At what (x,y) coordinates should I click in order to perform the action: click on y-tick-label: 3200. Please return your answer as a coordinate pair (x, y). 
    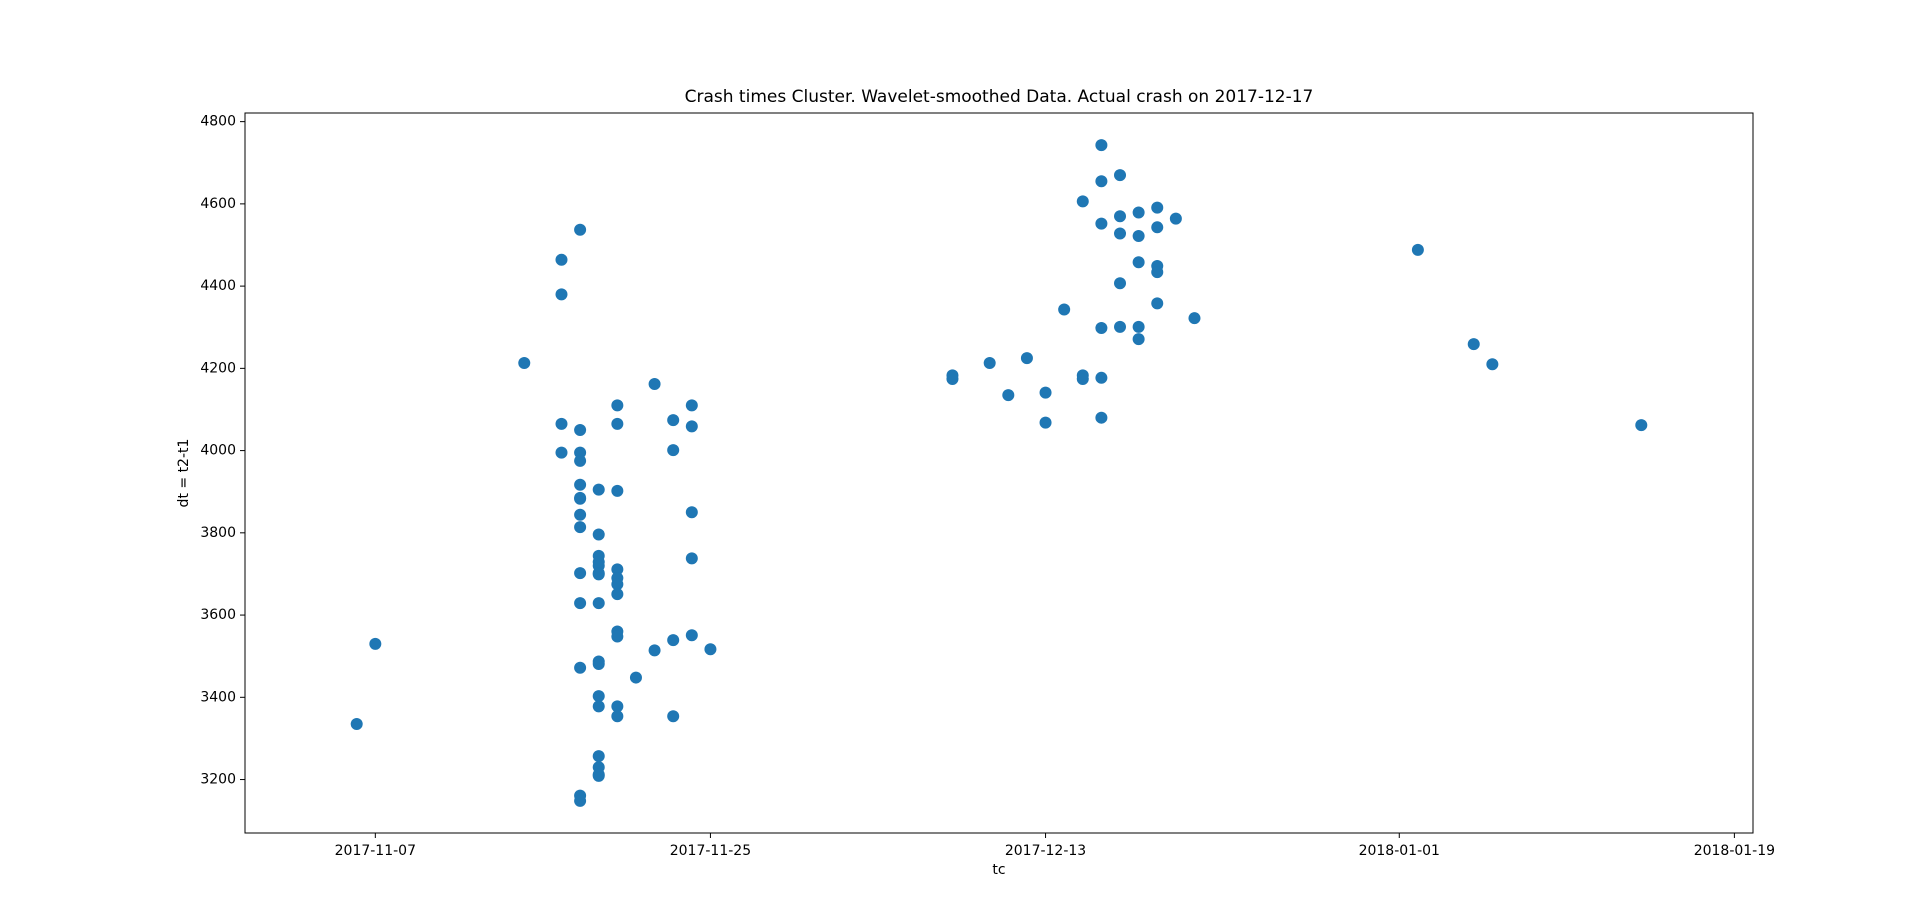
    Looking at the image, I should click on (218, 780).